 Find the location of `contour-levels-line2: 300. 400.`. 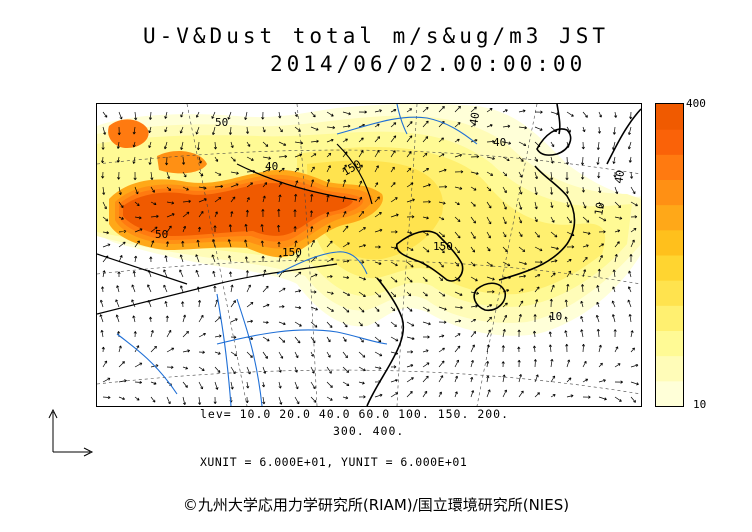

contour-levels-line2: 300. 400. is located at coordinates (369, 431).